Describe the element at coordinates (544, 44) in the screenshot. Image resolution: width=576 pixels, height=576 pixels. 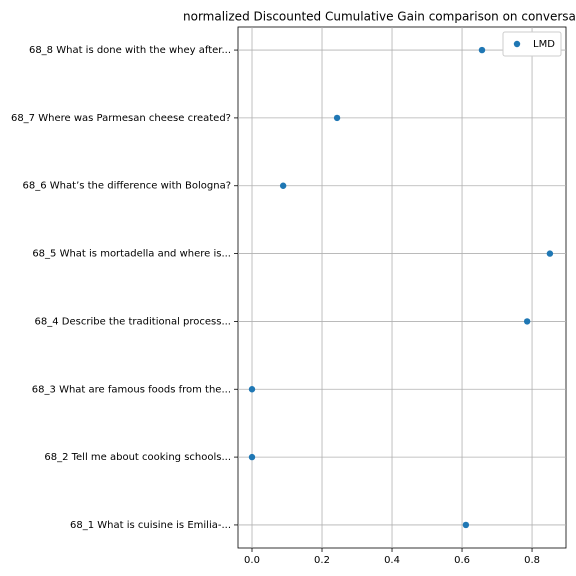
I see `legend-label: LMD` at that location.